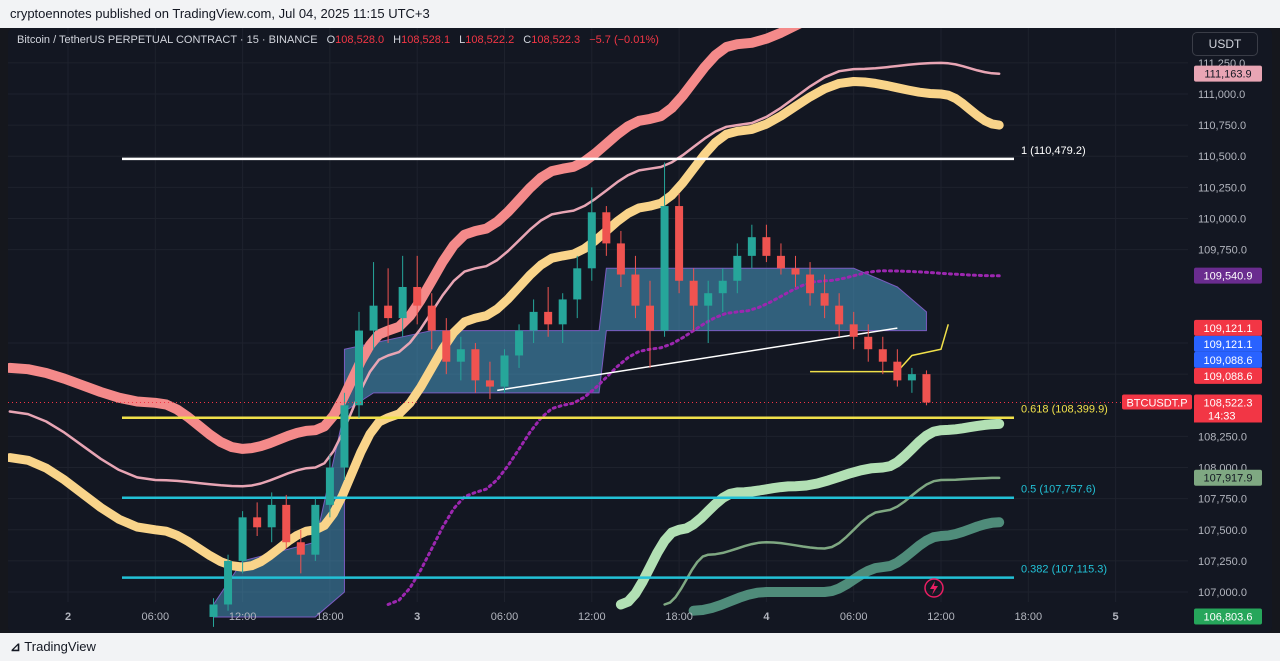  What do you see at coordinates (1222, 157) in the screenshot?
I see `y-tick-label: 110,500.0` at bounding box center [1222, 157].